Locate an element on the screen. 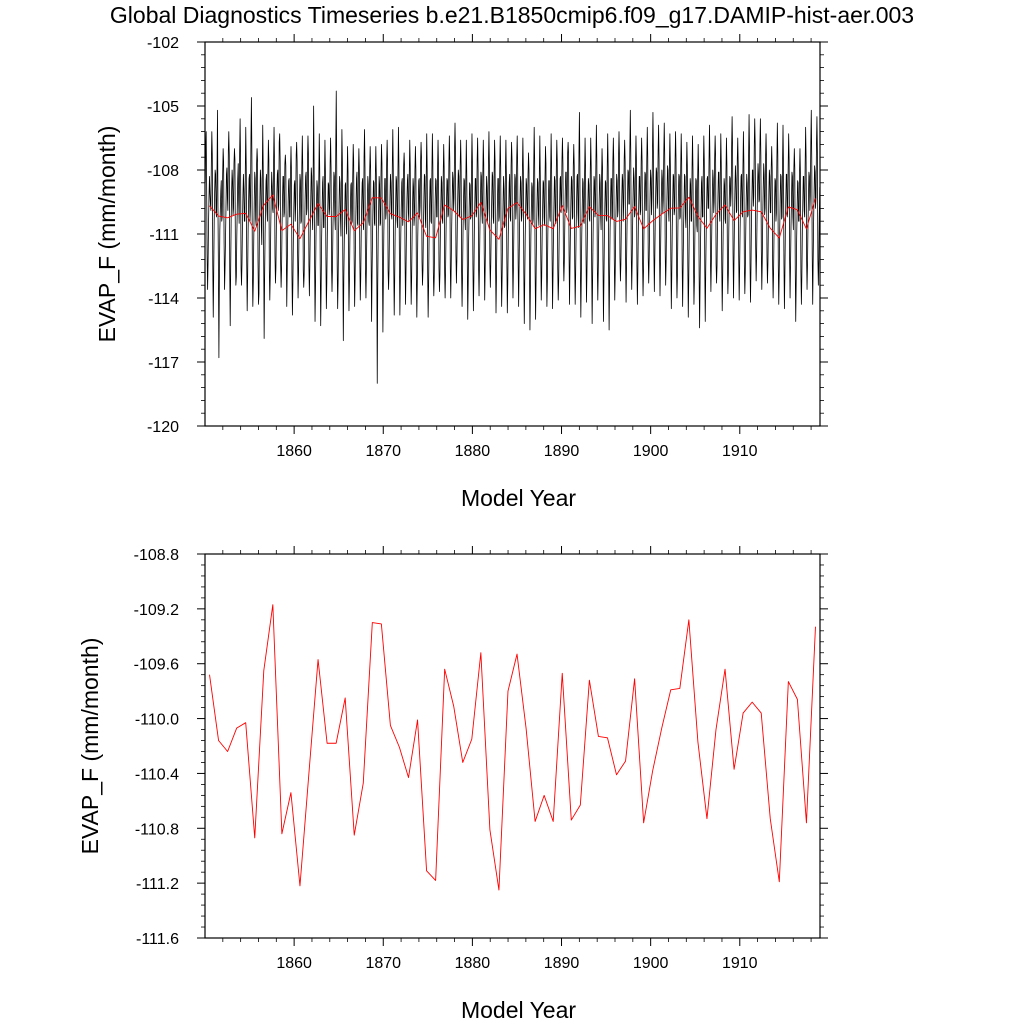  y-tick-label: -114 is located at coordinates (163, 299).